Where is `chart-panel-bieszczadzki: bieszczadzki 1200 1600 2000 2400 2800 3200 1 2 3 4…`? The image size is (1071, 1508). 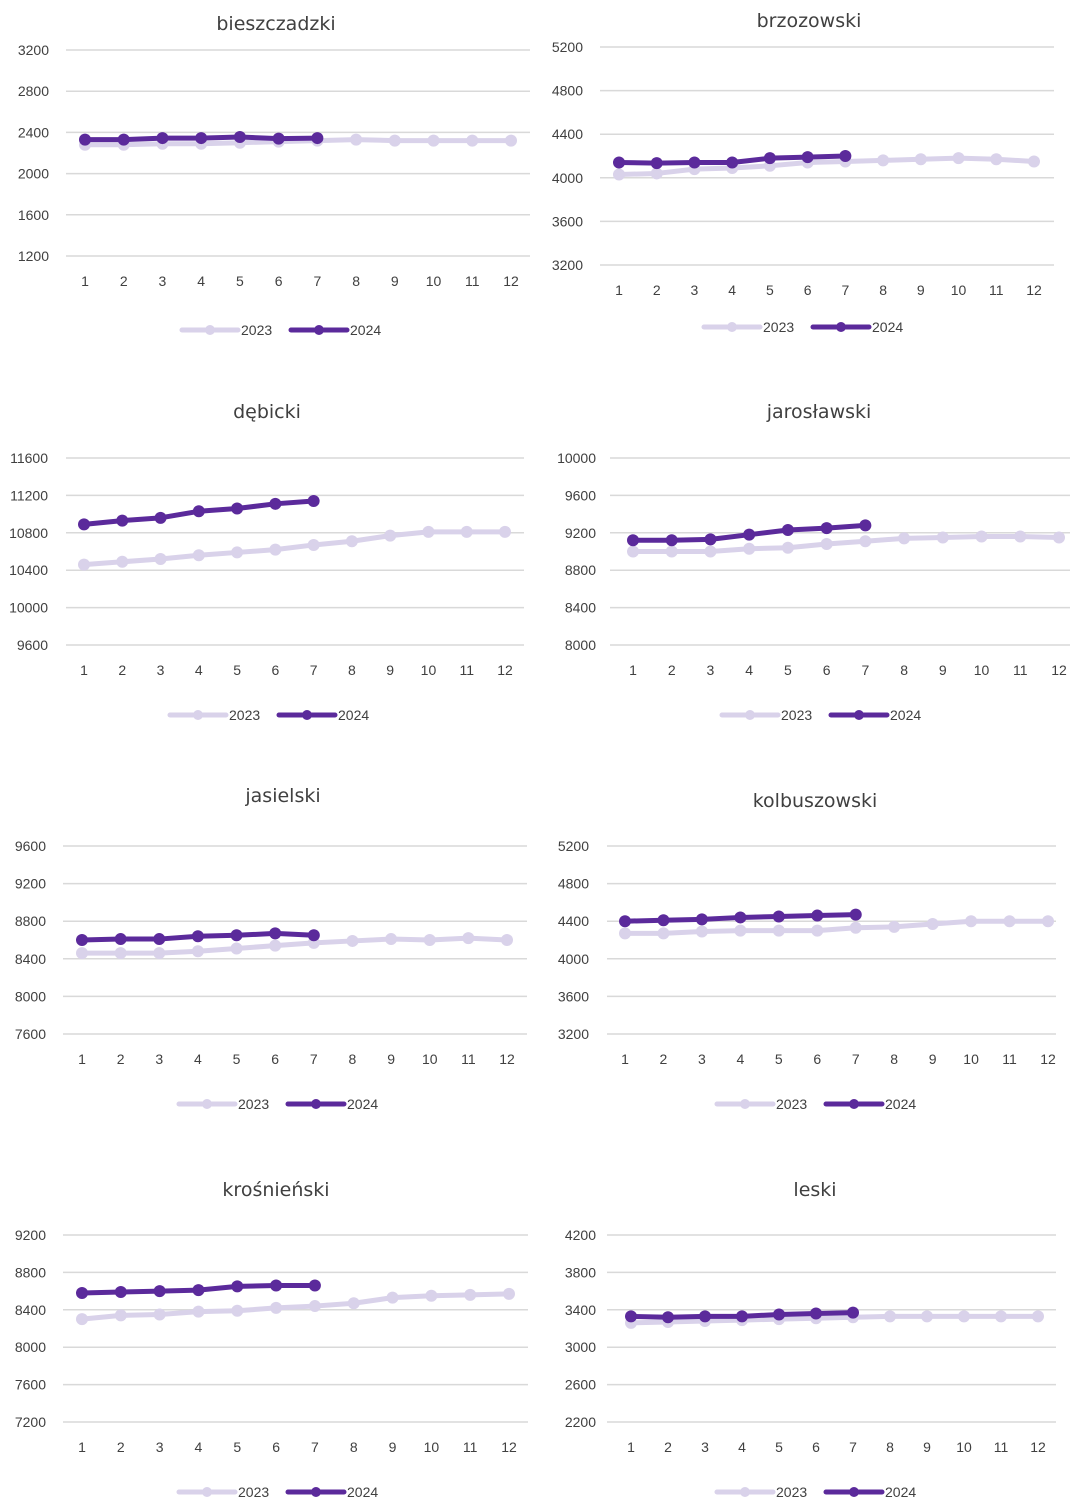 chart-panel-bieszczadzki: bieszczadzki 1200 1600 2000 2400 2800 3200 1 2 3 4… is located at coordinates (268, 172).